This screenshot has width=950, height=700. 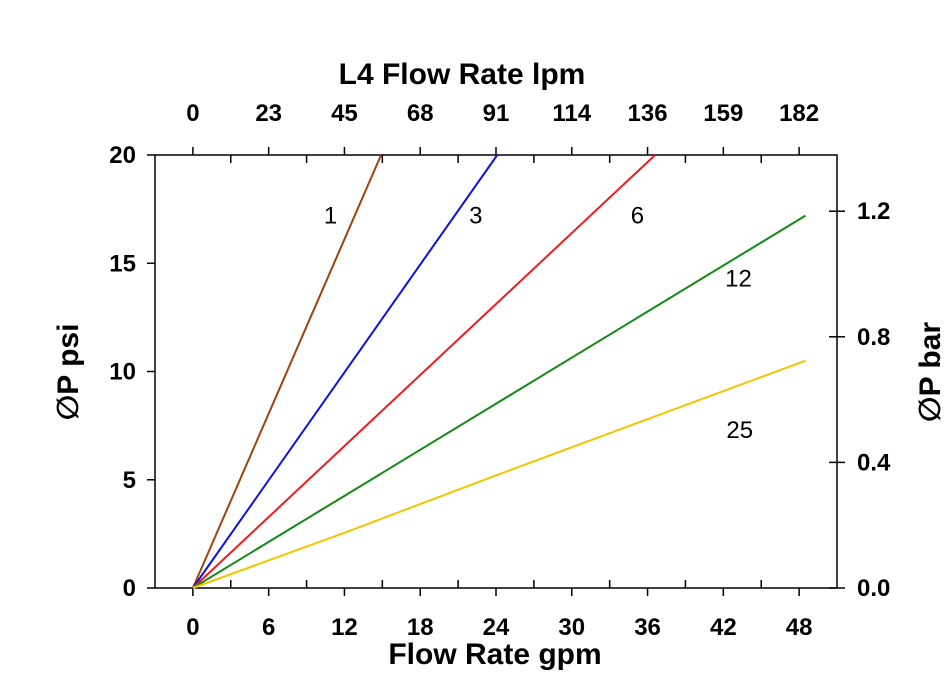 What do you see at coordinates (799, 113) in the screenshot?
I see `x2-tick-label: 182` at bounding box center [799, 113].